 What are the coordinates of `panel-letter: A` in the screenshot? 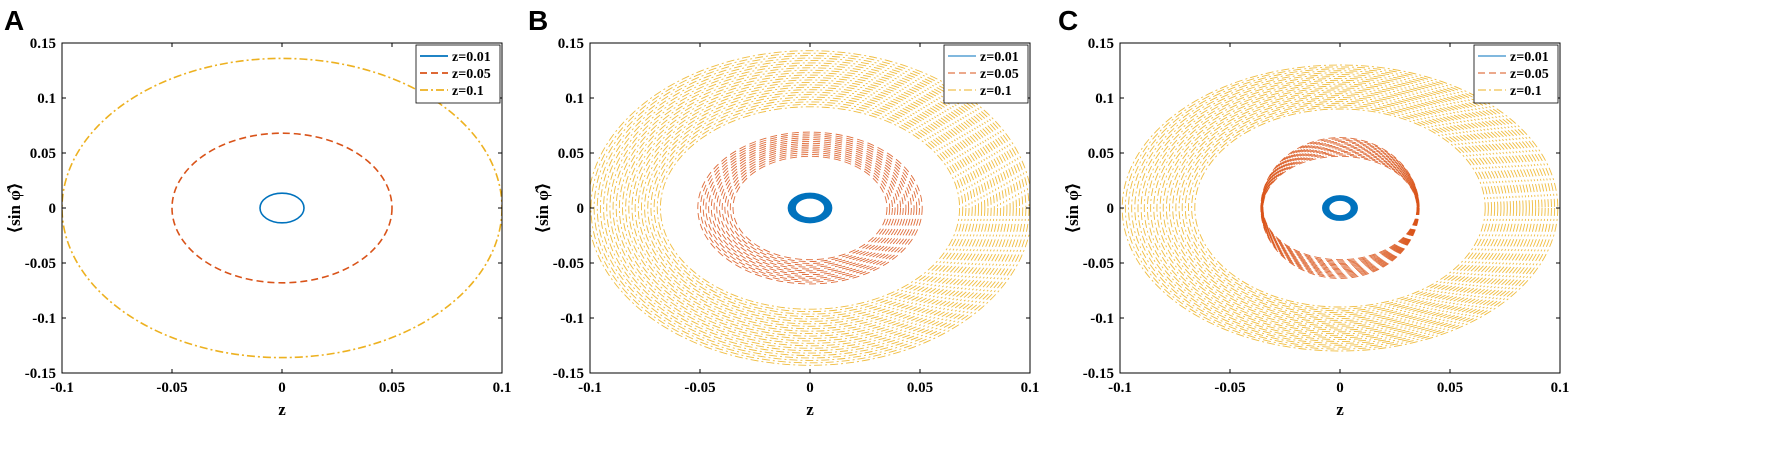 It's located at (14, 20).